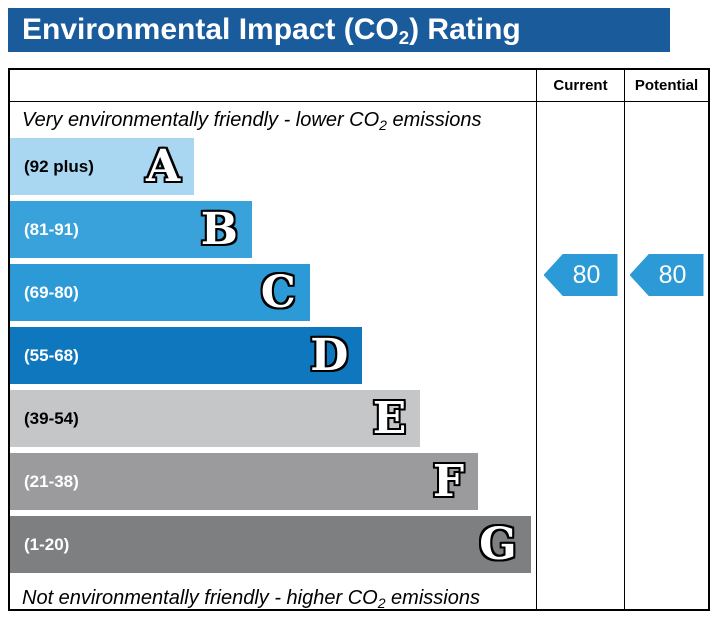 Image resolution: width=718 pixels, height=619 pixels. Describe the element at coordinates (434, 120) in the screenshot. I see `top-note-text-end: emissions` at that location.